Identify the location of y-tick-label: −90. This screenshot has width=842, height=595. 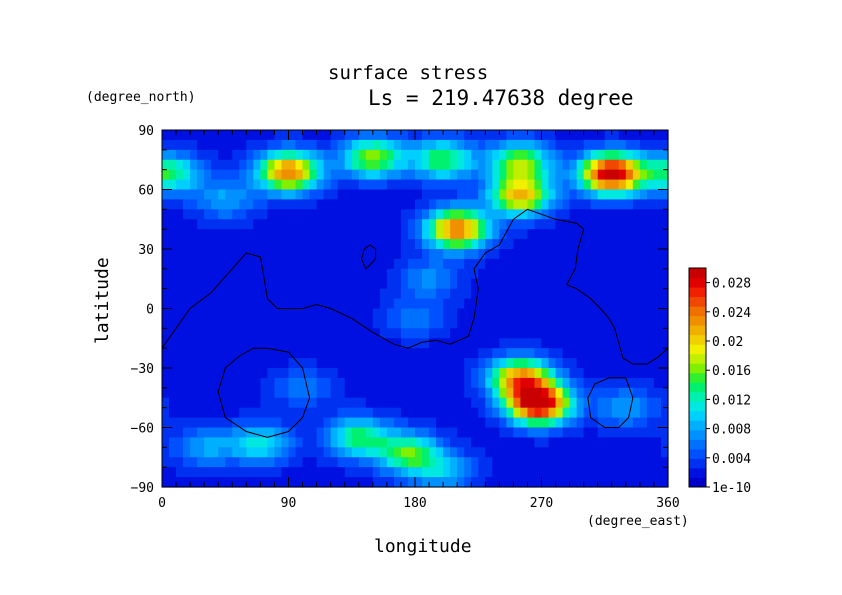
(142, 488).